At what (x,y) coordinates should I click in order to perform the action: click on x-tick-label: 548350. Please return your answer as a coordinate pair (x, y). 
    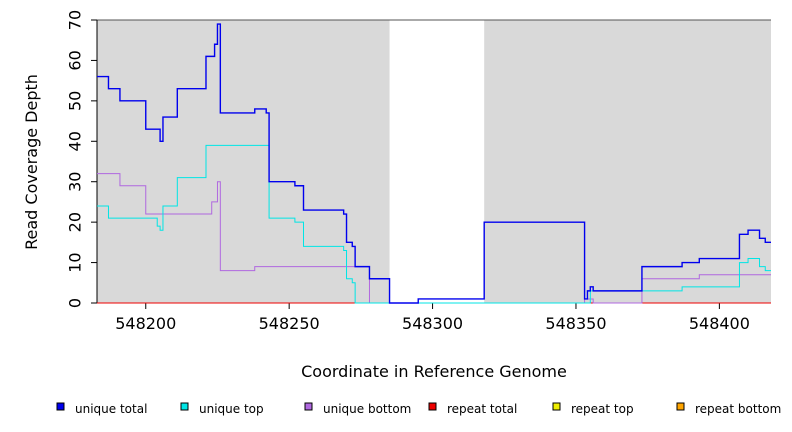
    Looking at the image, I should click on (575, 323).